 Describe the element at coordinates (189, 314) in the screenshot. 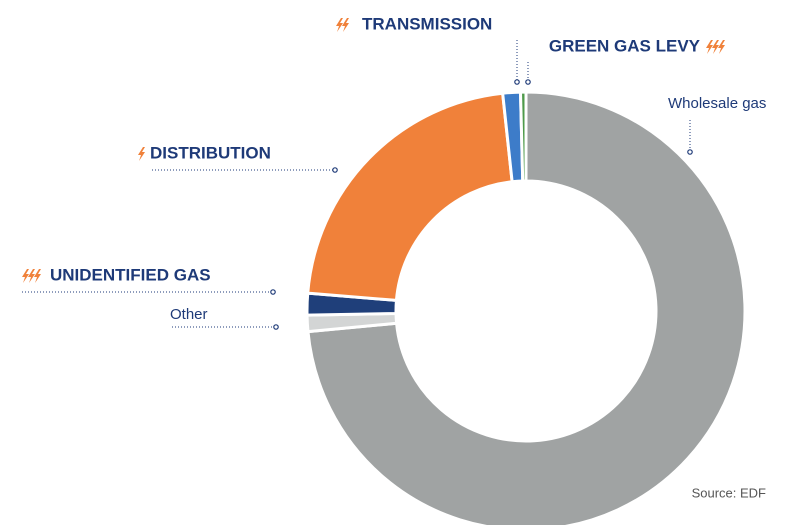

I see `slice-label: Other` at that location.